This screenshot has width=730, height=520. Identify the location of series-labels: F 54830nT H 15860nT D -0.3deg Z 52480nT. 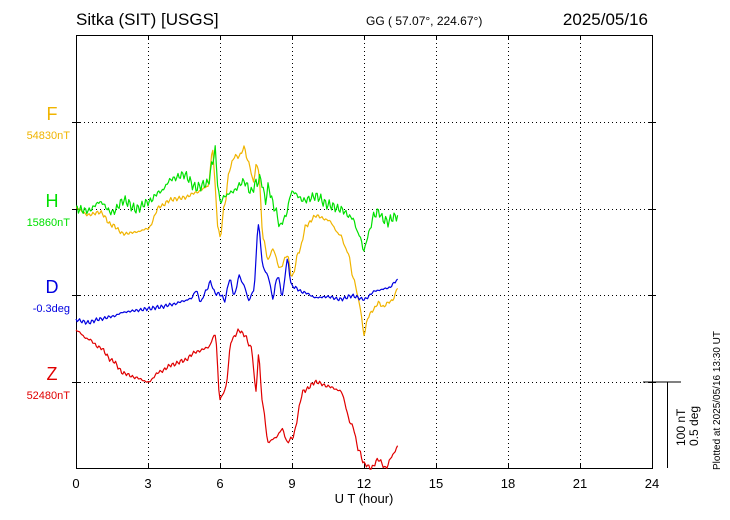
(49, 253).